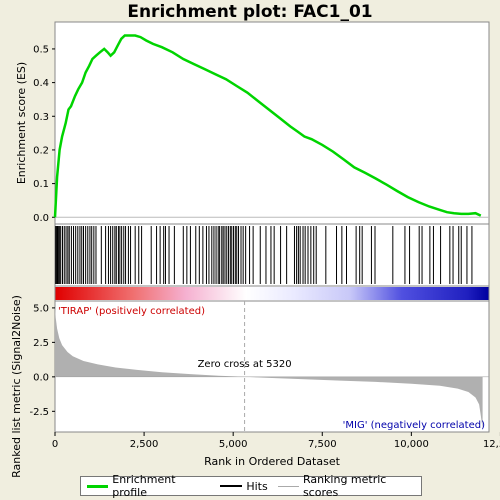 This screenshot has width=500, height=500. Describe the element at coordinates (414, 425) in the screenshot. I see `neg-correlated-label: 'MIG' (negatively correlated)` at that location.